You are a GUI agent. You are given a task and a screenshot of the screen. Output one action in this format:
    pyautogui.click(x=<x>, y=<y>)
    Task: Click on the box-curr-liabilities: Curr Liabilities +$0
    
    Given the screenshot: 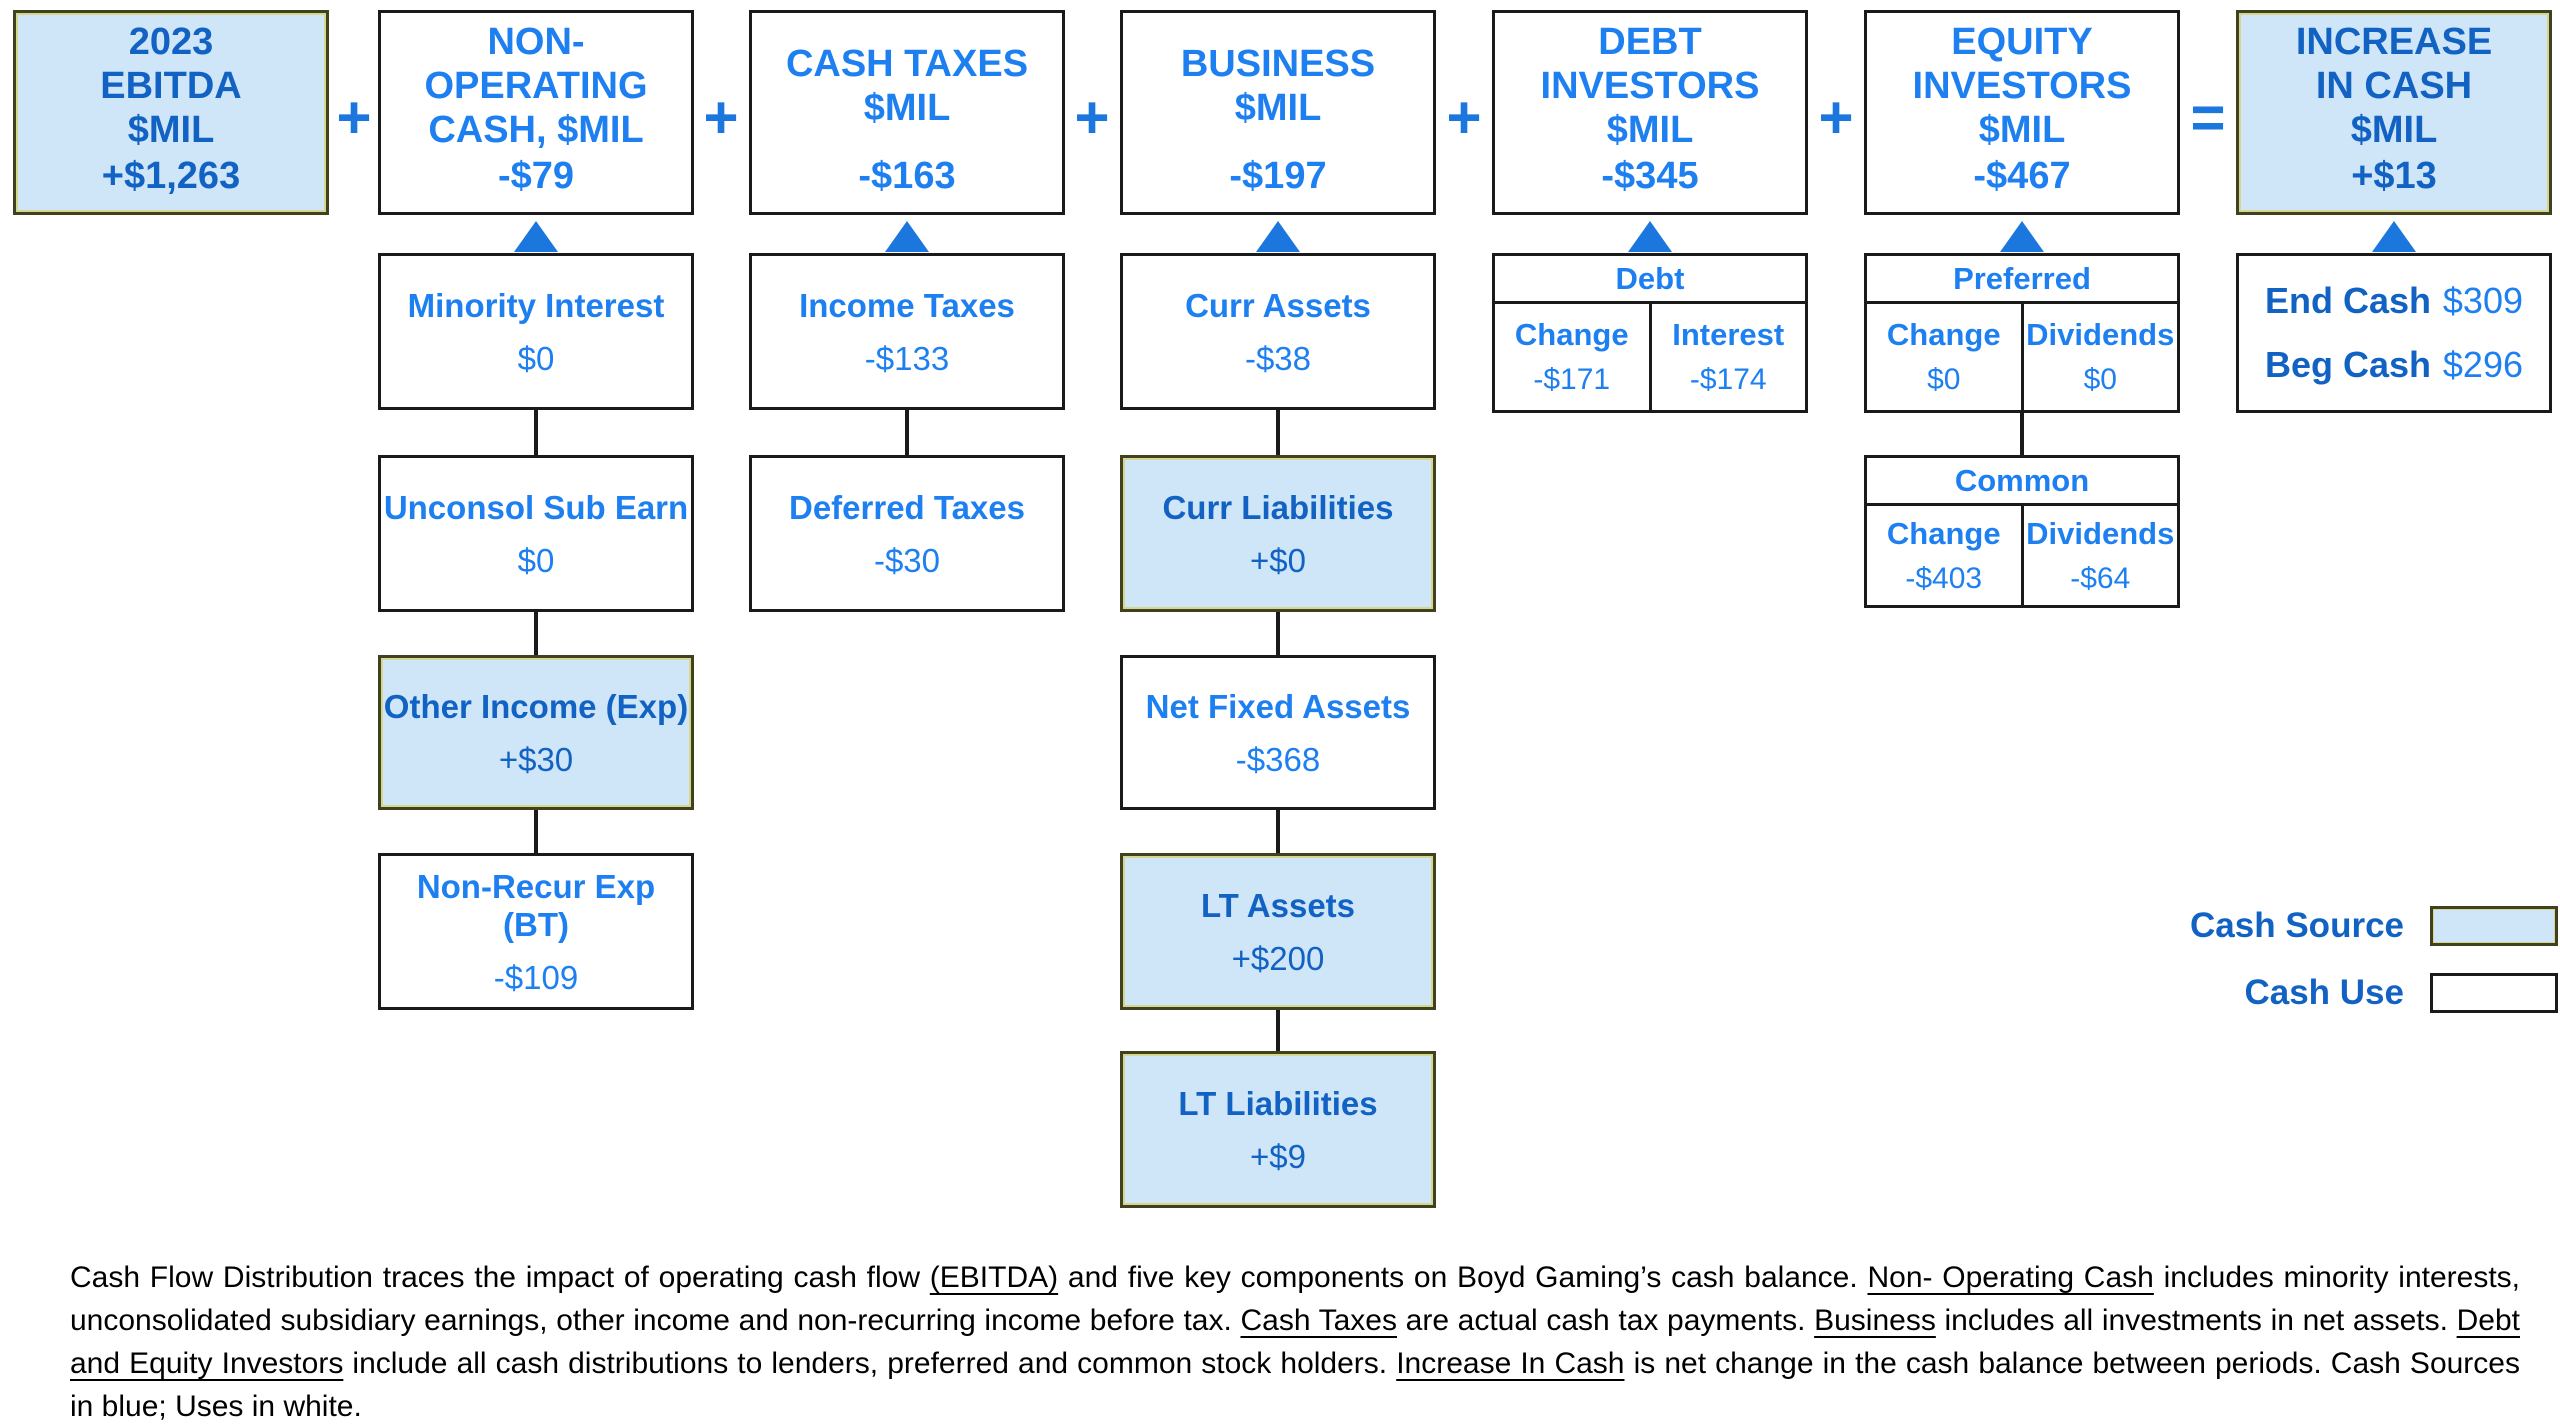 What is the action you would take?
    pyautogui.click(x=1278, y=533)
    